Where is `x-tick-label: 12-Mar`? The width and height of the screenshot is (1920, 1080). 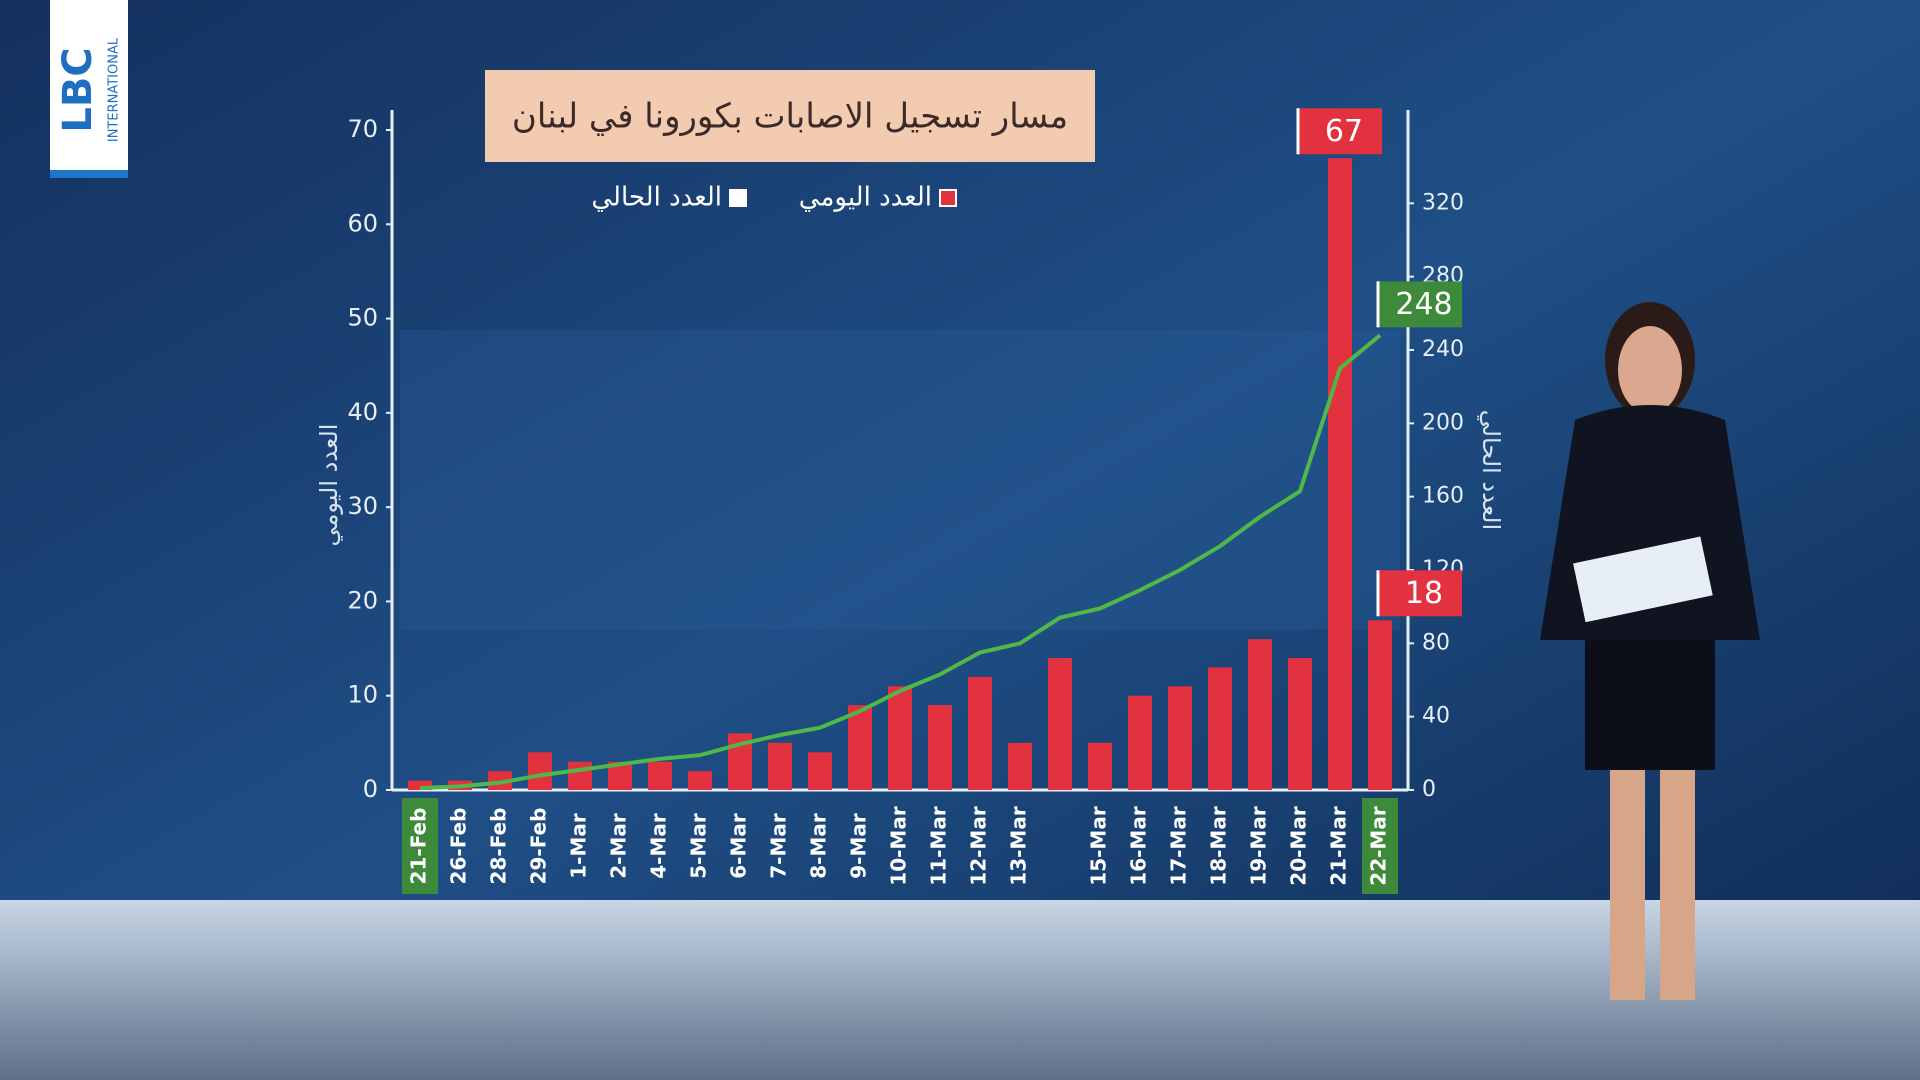
x-tick-label: 12-Mar is located at coordinates (979, 846).